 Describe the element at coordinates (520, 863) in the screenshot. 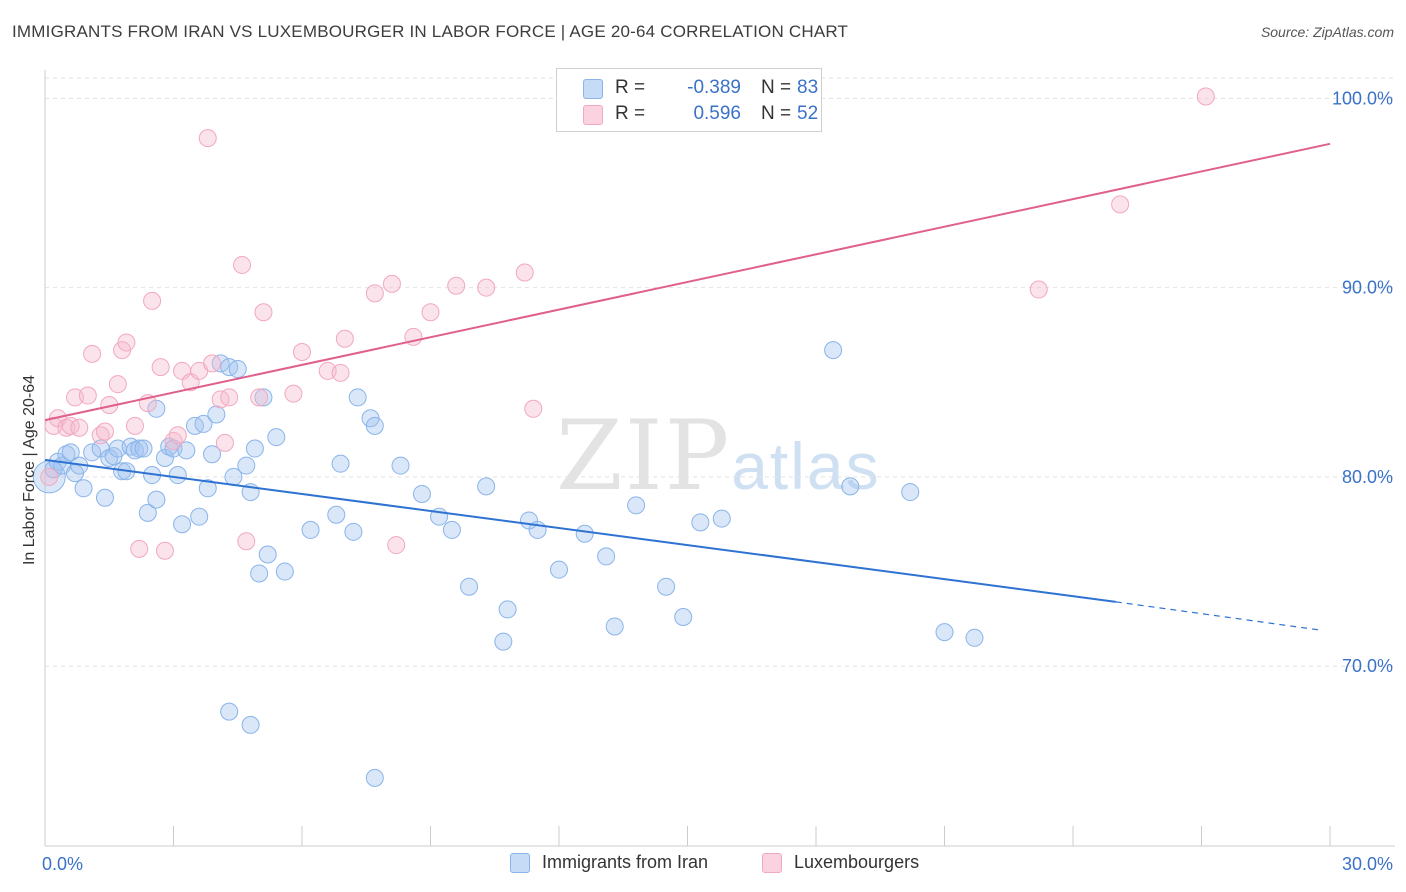

I see `bottom-legend-swatch-iran` at that location.